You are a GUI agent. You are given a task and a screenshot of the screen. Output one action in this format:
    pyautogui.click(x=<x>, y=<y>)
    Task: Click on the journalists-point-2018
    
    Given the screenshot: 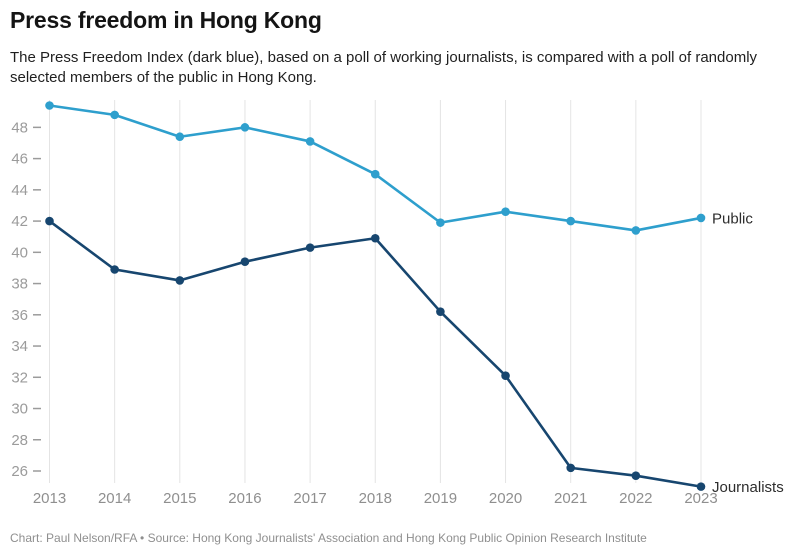 What is the action you would take?
    pyautogui.click(x=375, y=238)
    